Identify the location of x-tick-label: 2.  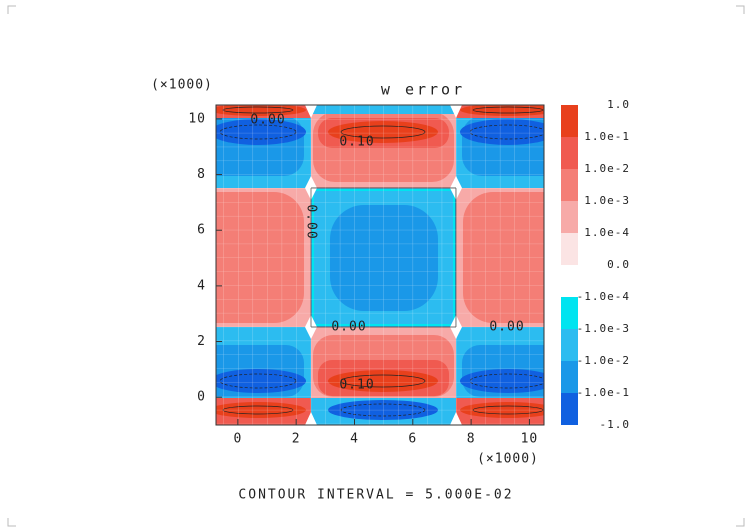
(296, 439).